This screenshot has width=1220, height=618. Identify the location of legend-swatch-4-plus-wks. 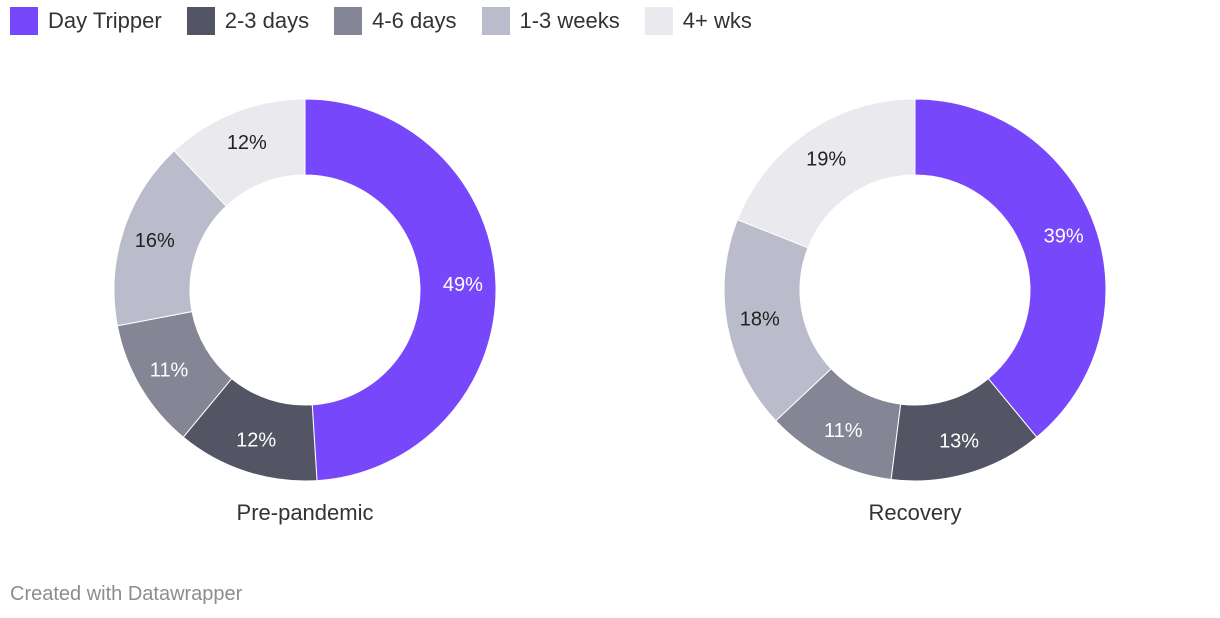
(658, 21).